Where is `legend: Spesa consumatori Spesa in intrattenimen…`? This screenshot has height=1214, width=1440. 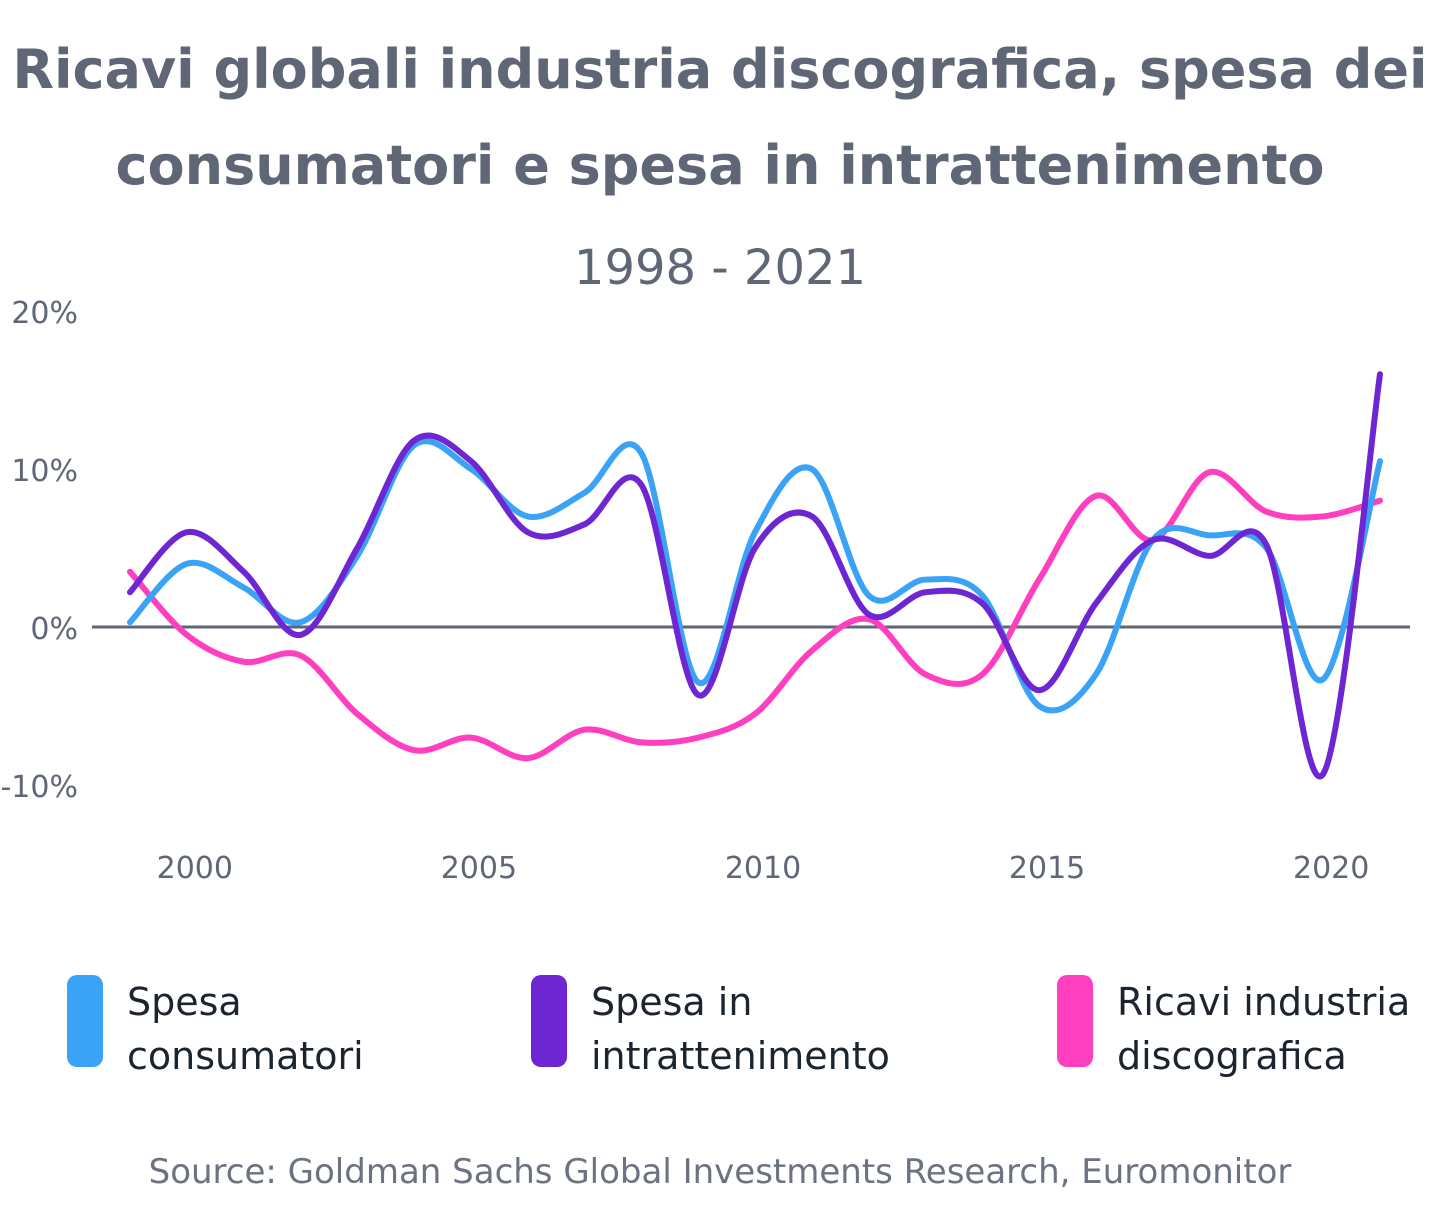
legend: Spesa consumatori Spesa in intrattenimen… is located at coordinates (720, 1030).